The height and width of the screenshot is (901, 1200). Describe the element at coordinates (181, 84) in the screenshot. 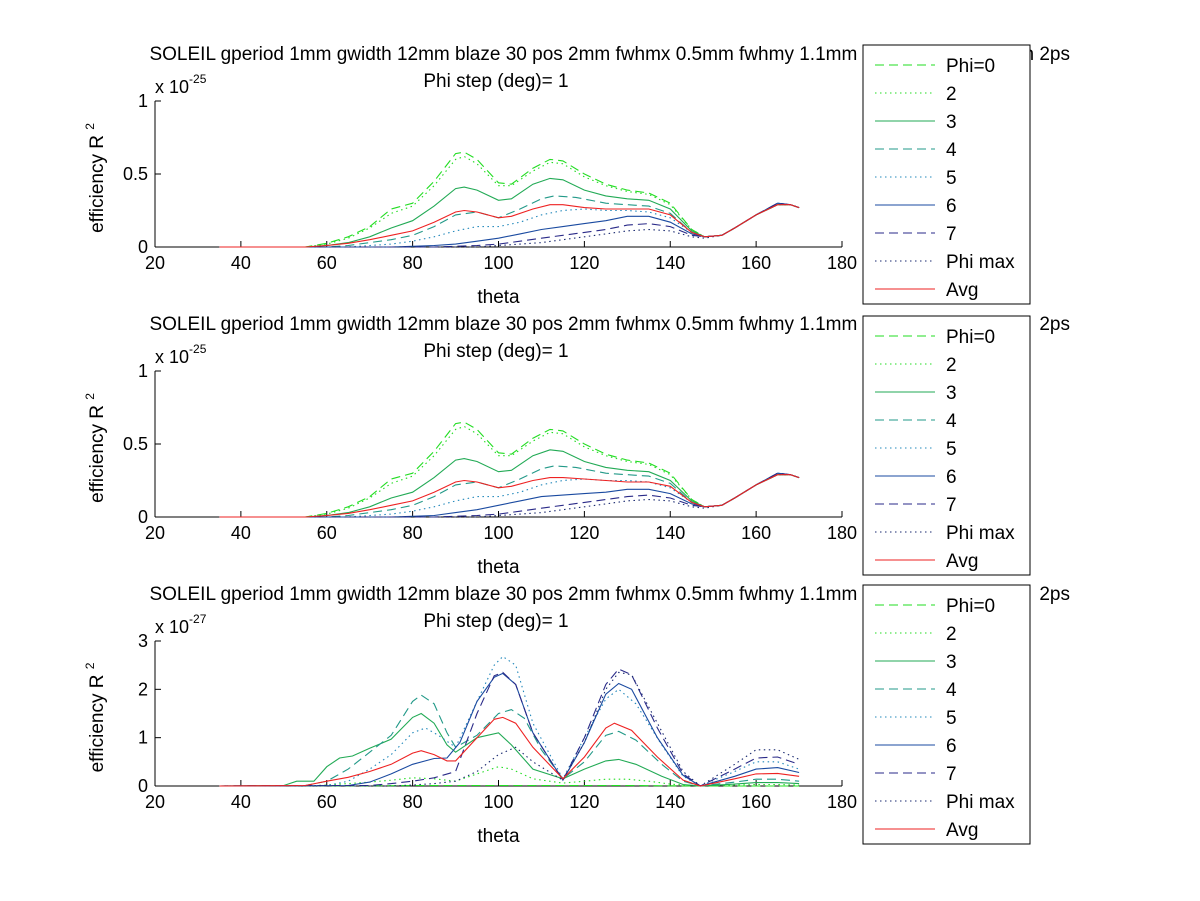

I see `y-multiplier: x 10-25` at that location.